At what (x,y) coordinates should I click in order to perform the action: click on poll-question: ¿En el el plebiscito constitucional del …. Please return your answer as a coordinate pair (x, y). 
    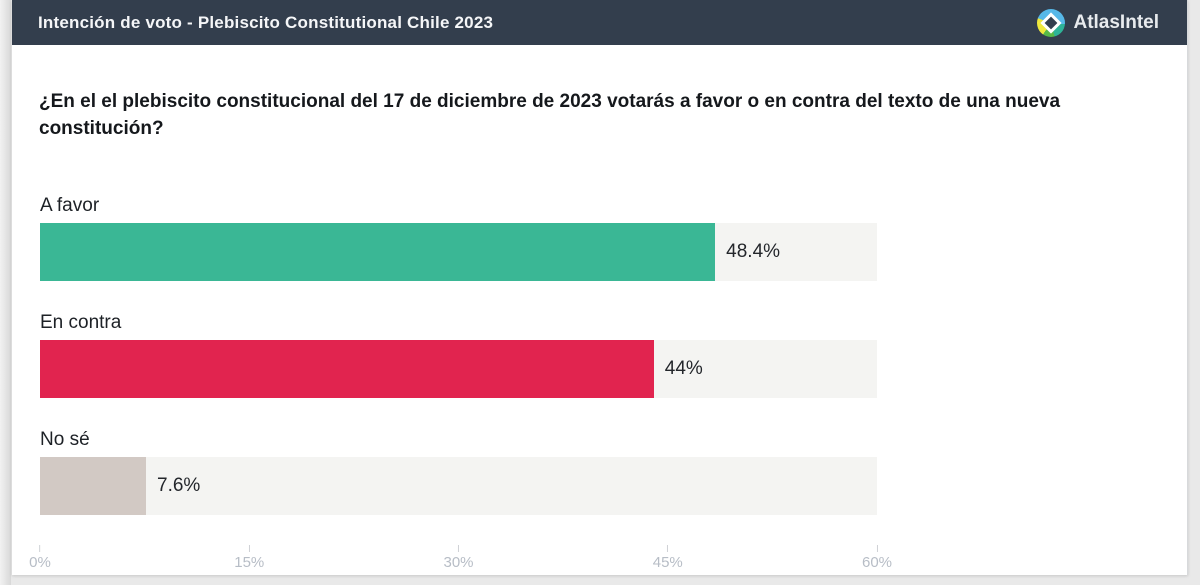
    Looking at the image, I should click on (550, 115).